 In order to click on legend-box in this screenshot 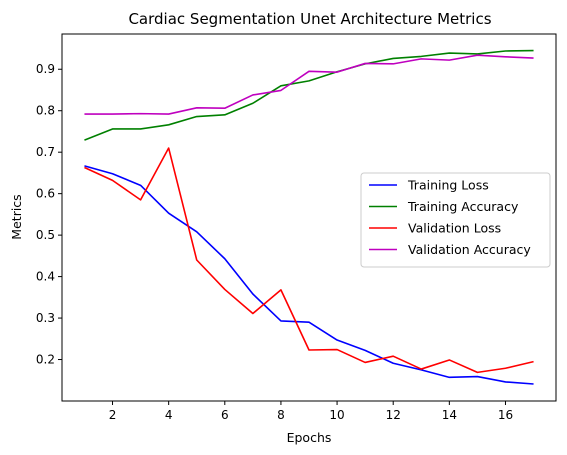, I will do `click(455, 220)`.